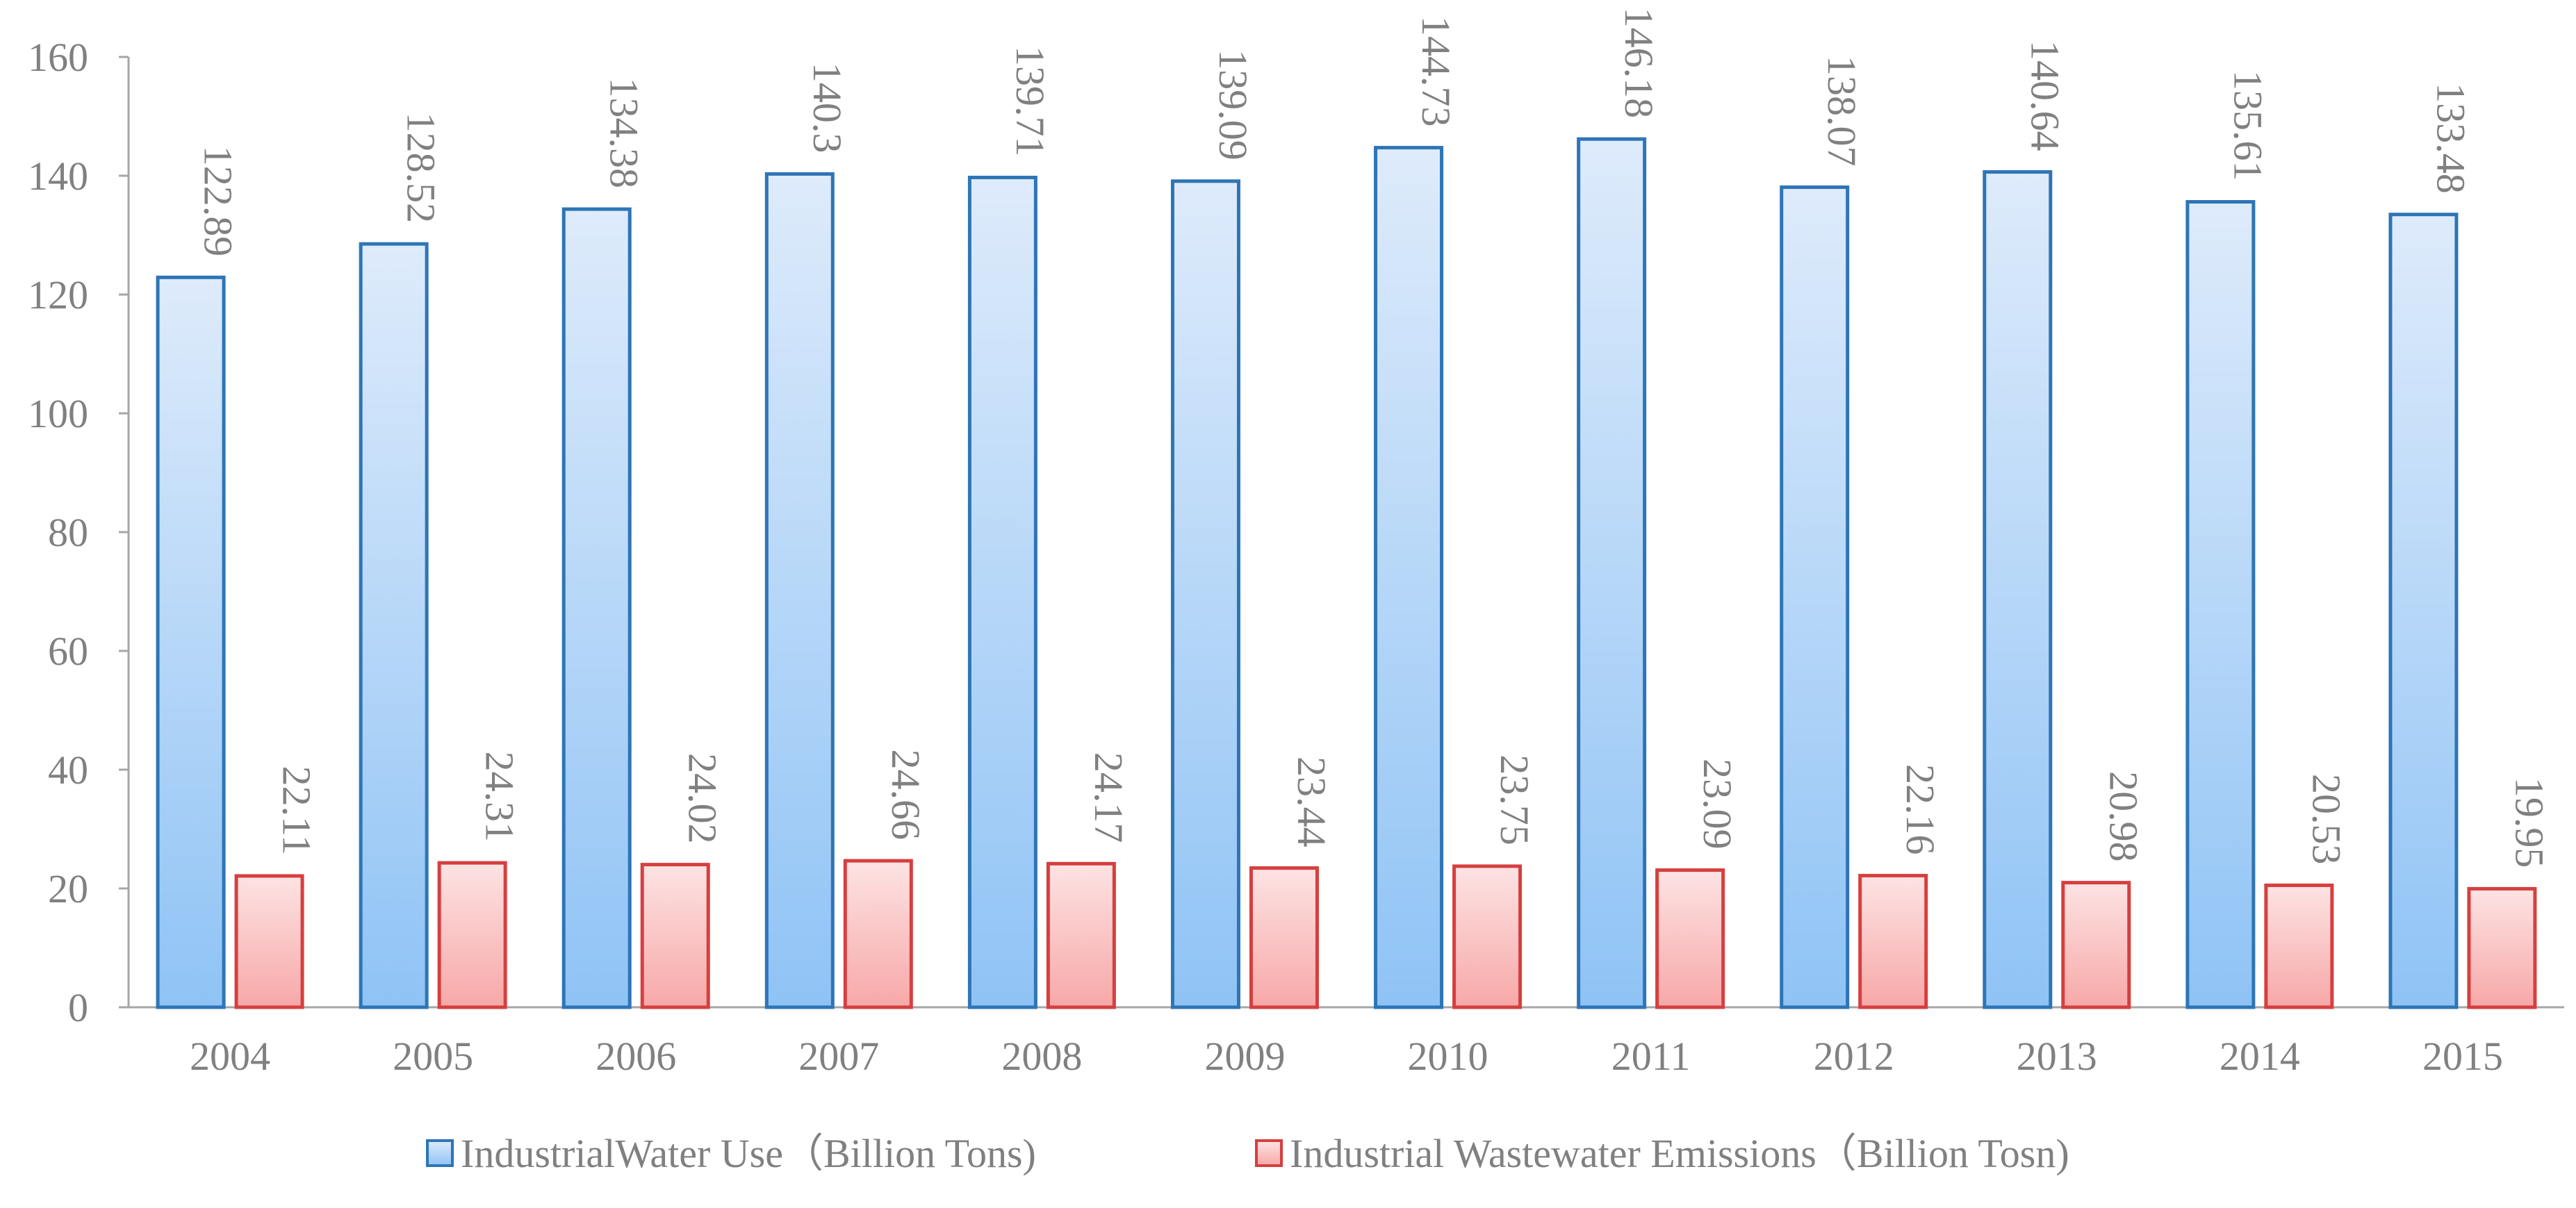 The width and height of the screenshot is (2576, 1208). Describe the element at coordinates (68, 532) in the screenshot. I see `y-tick-label: 80` at that location.